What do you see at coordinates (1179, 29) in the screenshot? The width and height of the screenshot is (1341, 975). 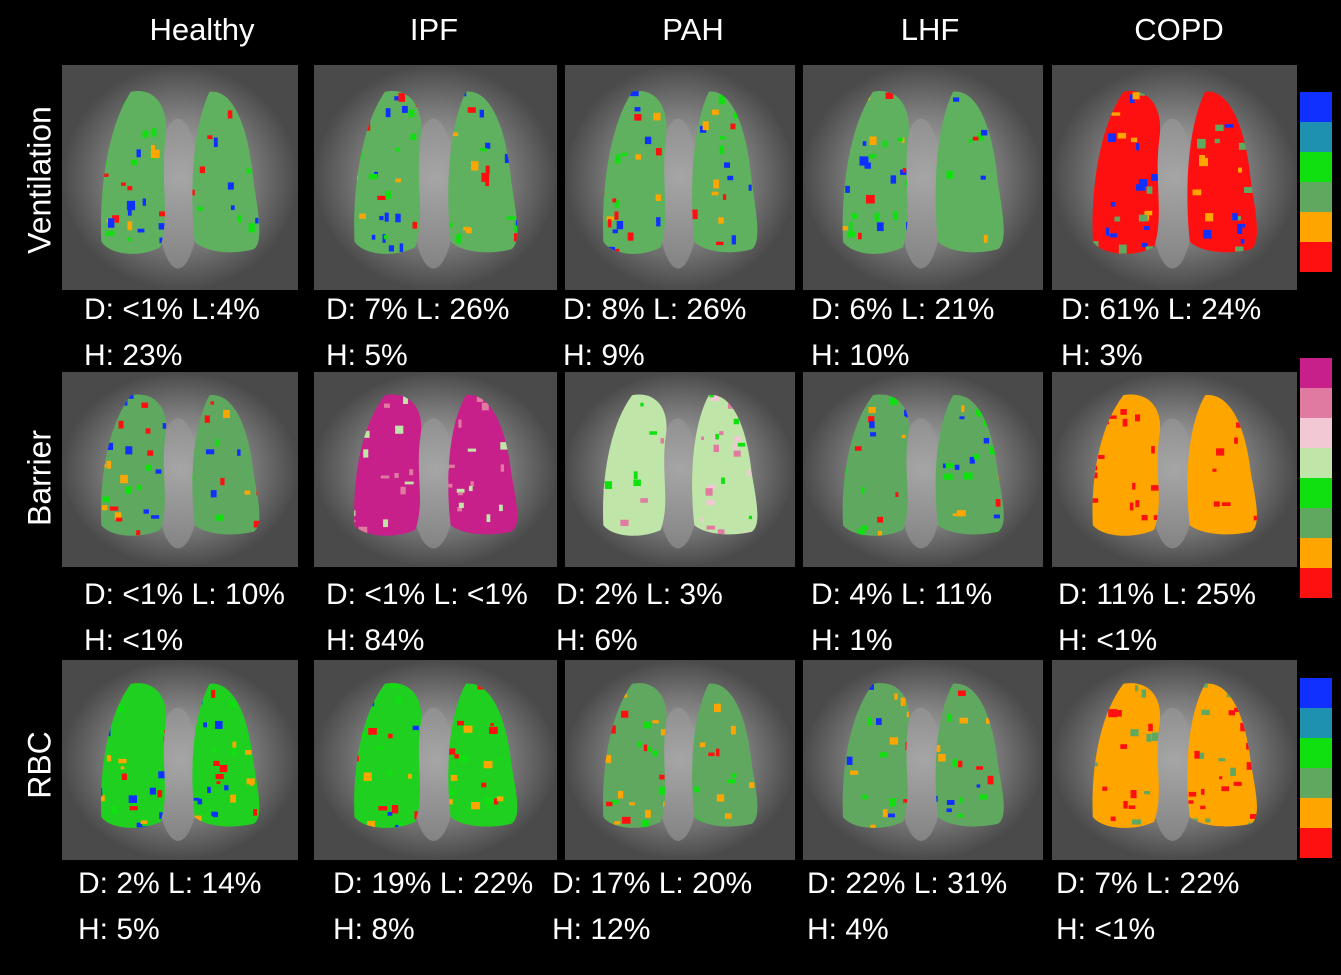 I see `column-header-copd: COPD` at bounding box center [1179, 29].